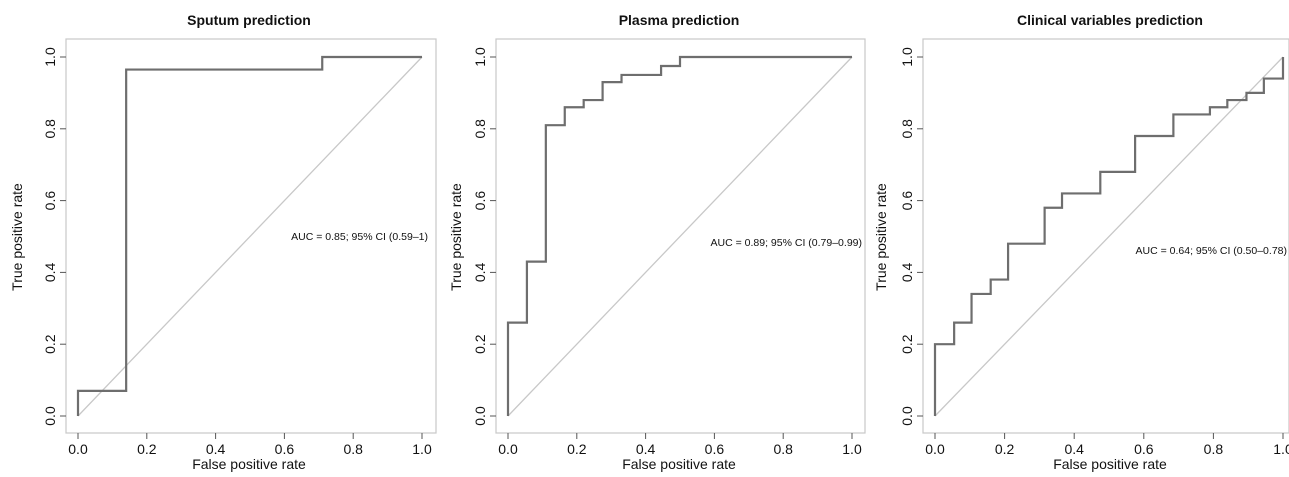  I want to click on chart-title: Sputum prediction, so click(249, 20).